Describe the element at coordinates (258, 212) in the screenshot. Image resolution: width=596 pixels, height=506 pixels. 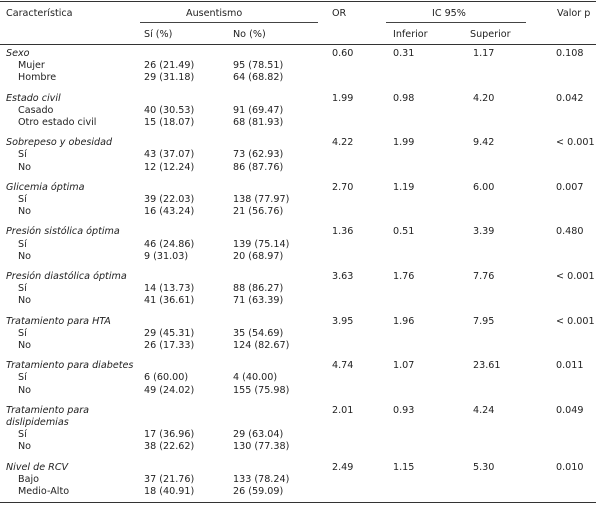
I see `count-no: 21 (56.76)` at that location.